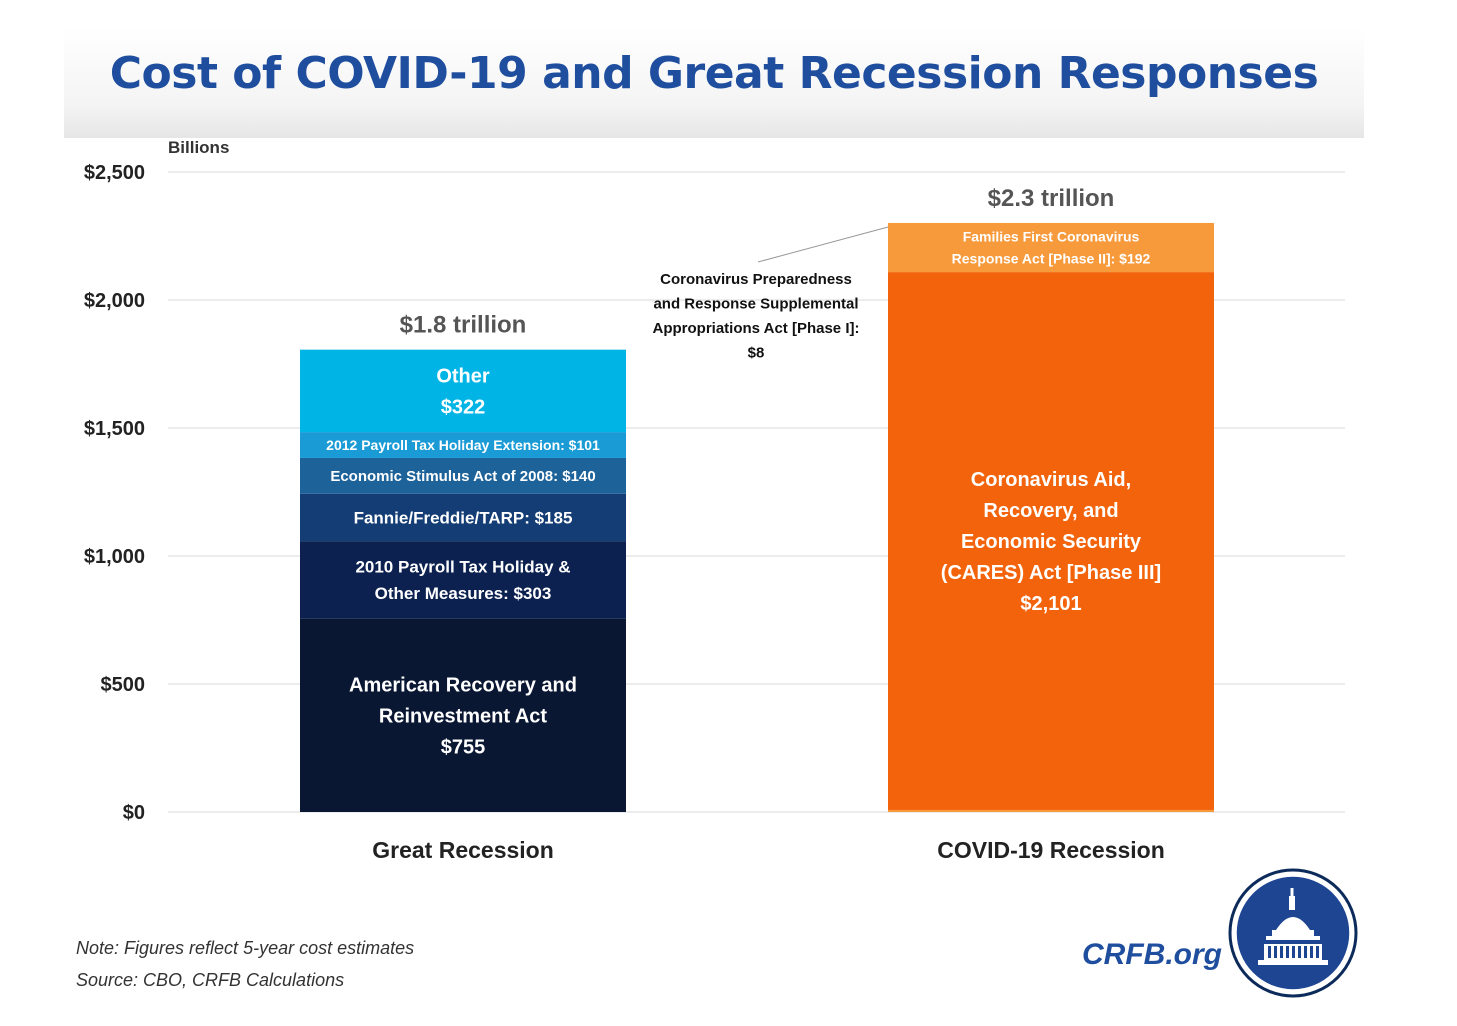  What do you see at coordinates (1051, 258) in the screenshot?
I see `segment-label: Response Act [Phase II]: $192` at bounding box center [1051, 258].